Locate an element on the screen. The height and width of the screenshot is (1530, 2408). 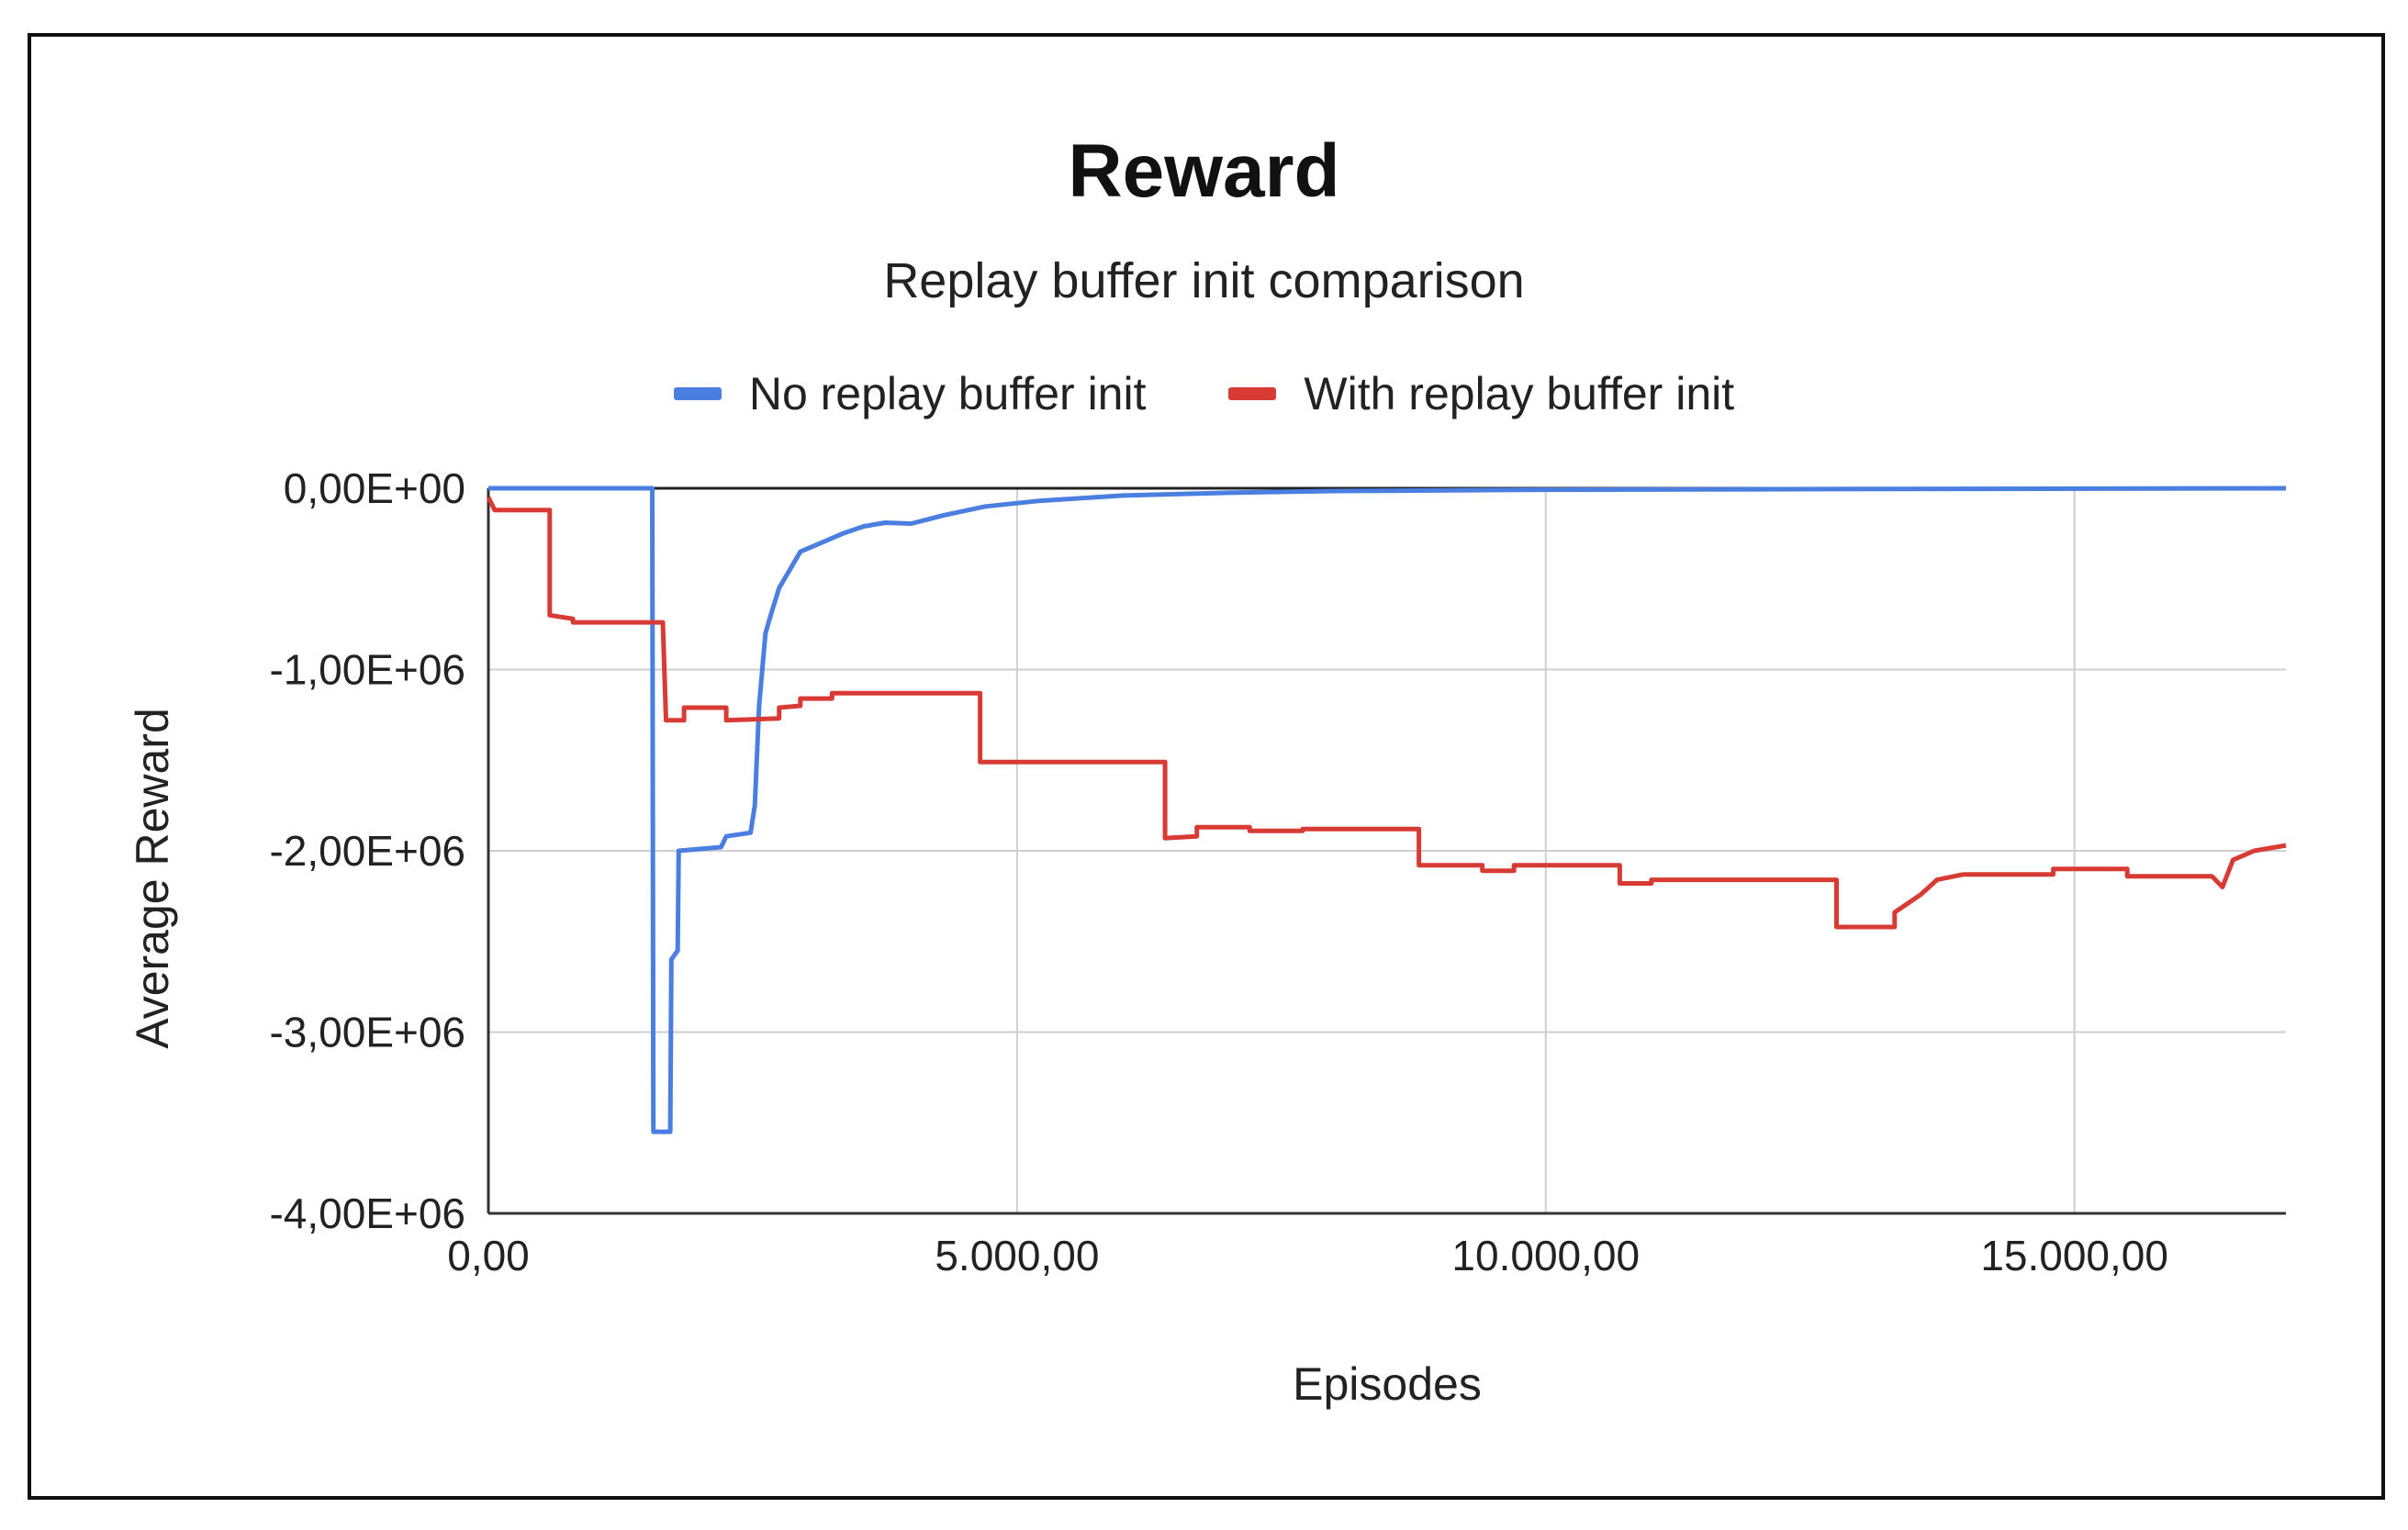
x-tick-label: 5.000,00 is located at coordinates (1017, 1255).